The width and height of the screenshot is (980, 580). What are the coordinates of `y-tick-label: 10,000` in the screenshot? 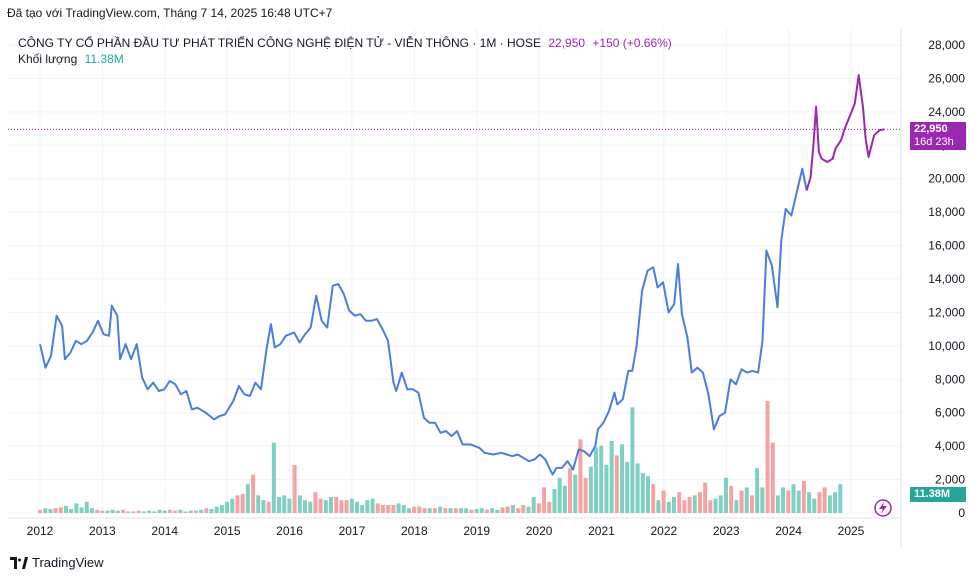 It's located at (946, 346).